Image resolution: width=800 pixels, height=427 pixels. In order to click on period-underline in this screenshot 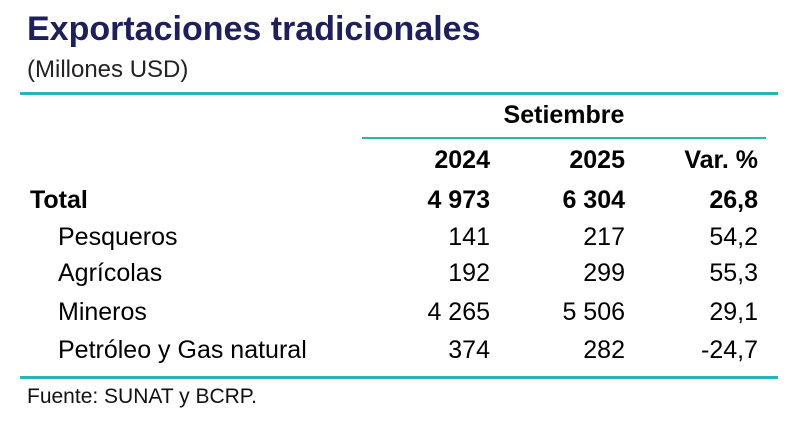, I will do `click(564, 138)`.